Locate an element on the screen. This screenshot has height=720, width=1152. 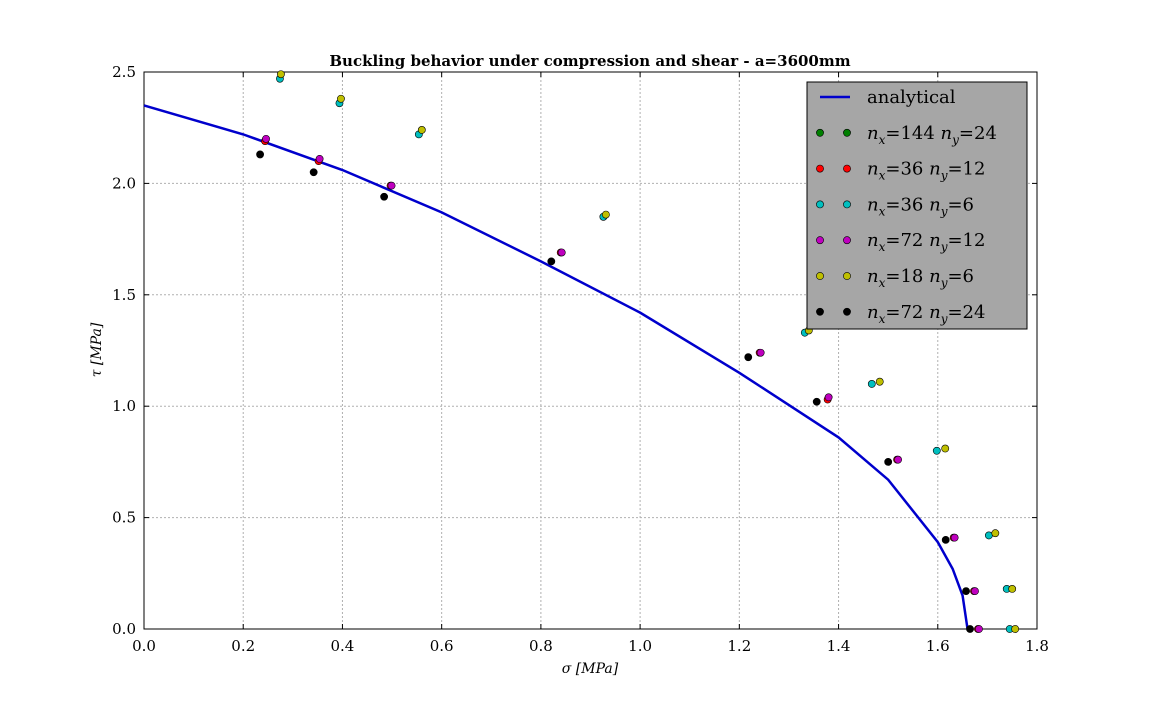
x-tick-label: 0.8 is located at coordinates (541, 646).